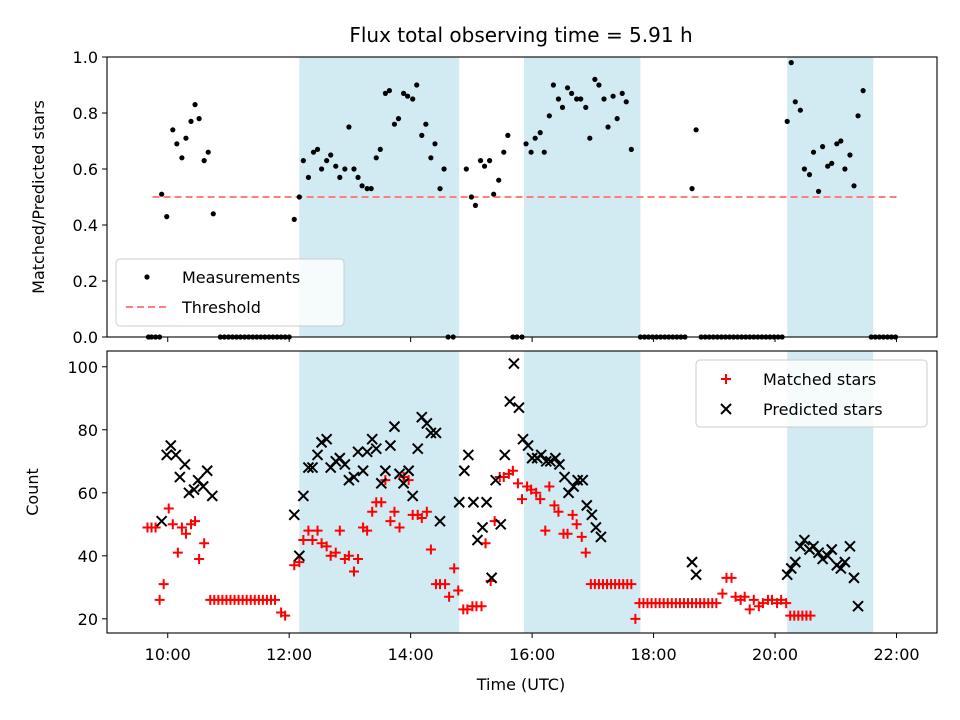  What do you see at coordinates (241, 277) in the screenshot?
I see `legend-measurements-label: Measurements` at bounding box center [241, 277].